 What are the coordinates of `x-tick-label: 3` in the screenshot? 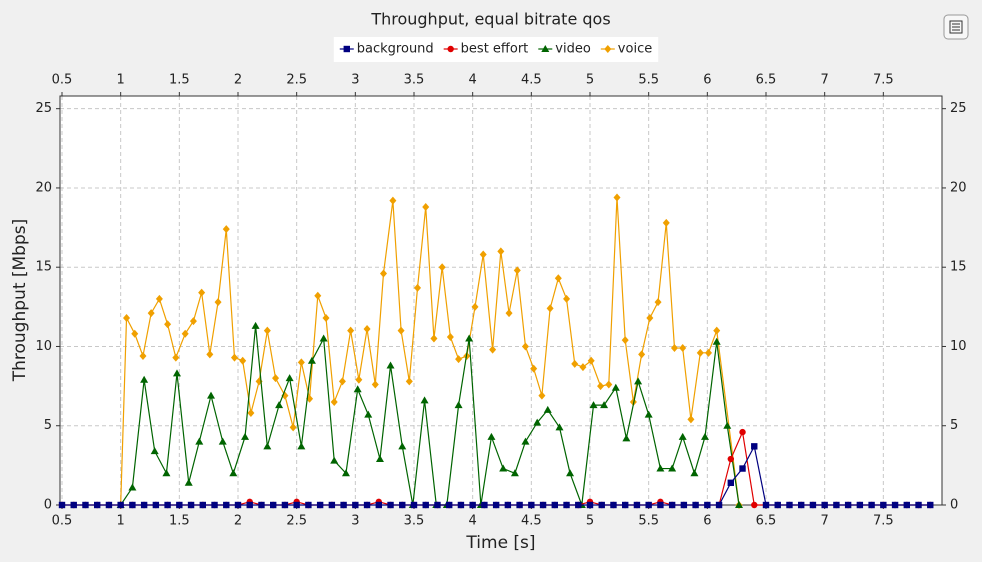 It's located at (355, 521).